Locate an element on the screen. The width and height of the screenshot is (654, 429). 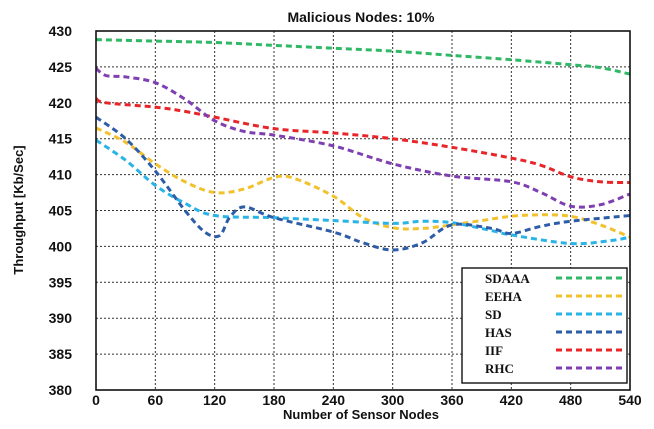
legend: SDAAA EEHA SD HAS IIF RHC is located at coordinates (544, 325).